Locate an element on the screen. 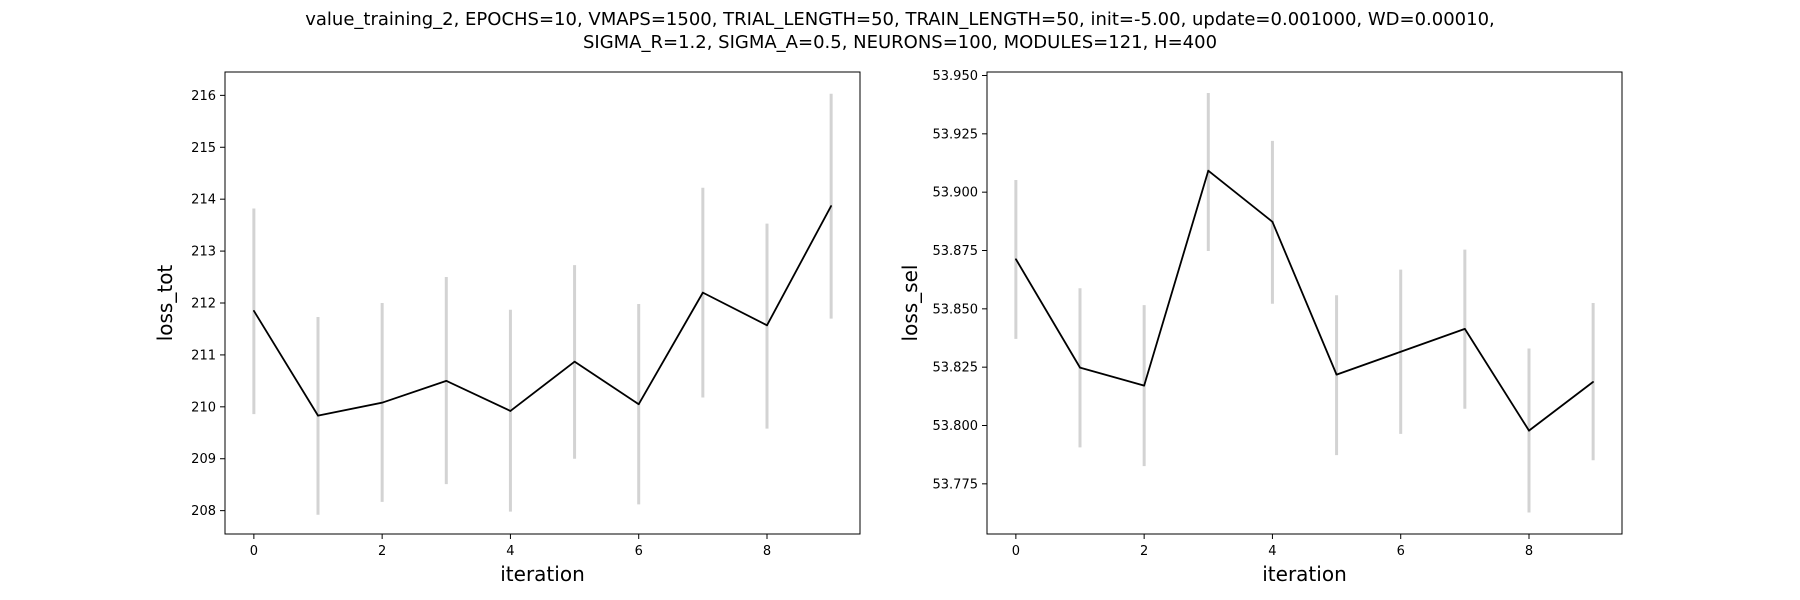 The width and height of the screenshot is (1800, 600). y-tick-label: 53.800 is located at coordinates (956, 426).